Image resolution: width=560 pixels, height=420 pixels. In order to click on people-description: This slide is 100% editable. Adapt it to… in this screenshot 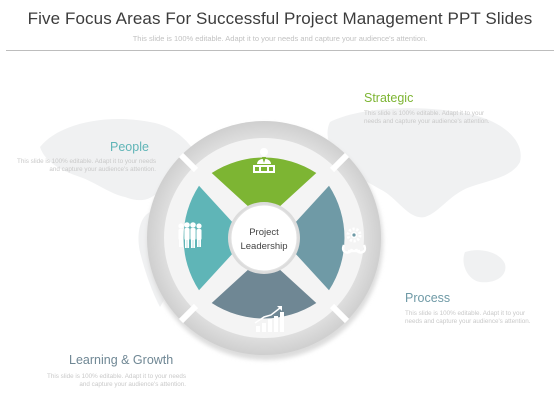, I will do `click(86, 165)`.